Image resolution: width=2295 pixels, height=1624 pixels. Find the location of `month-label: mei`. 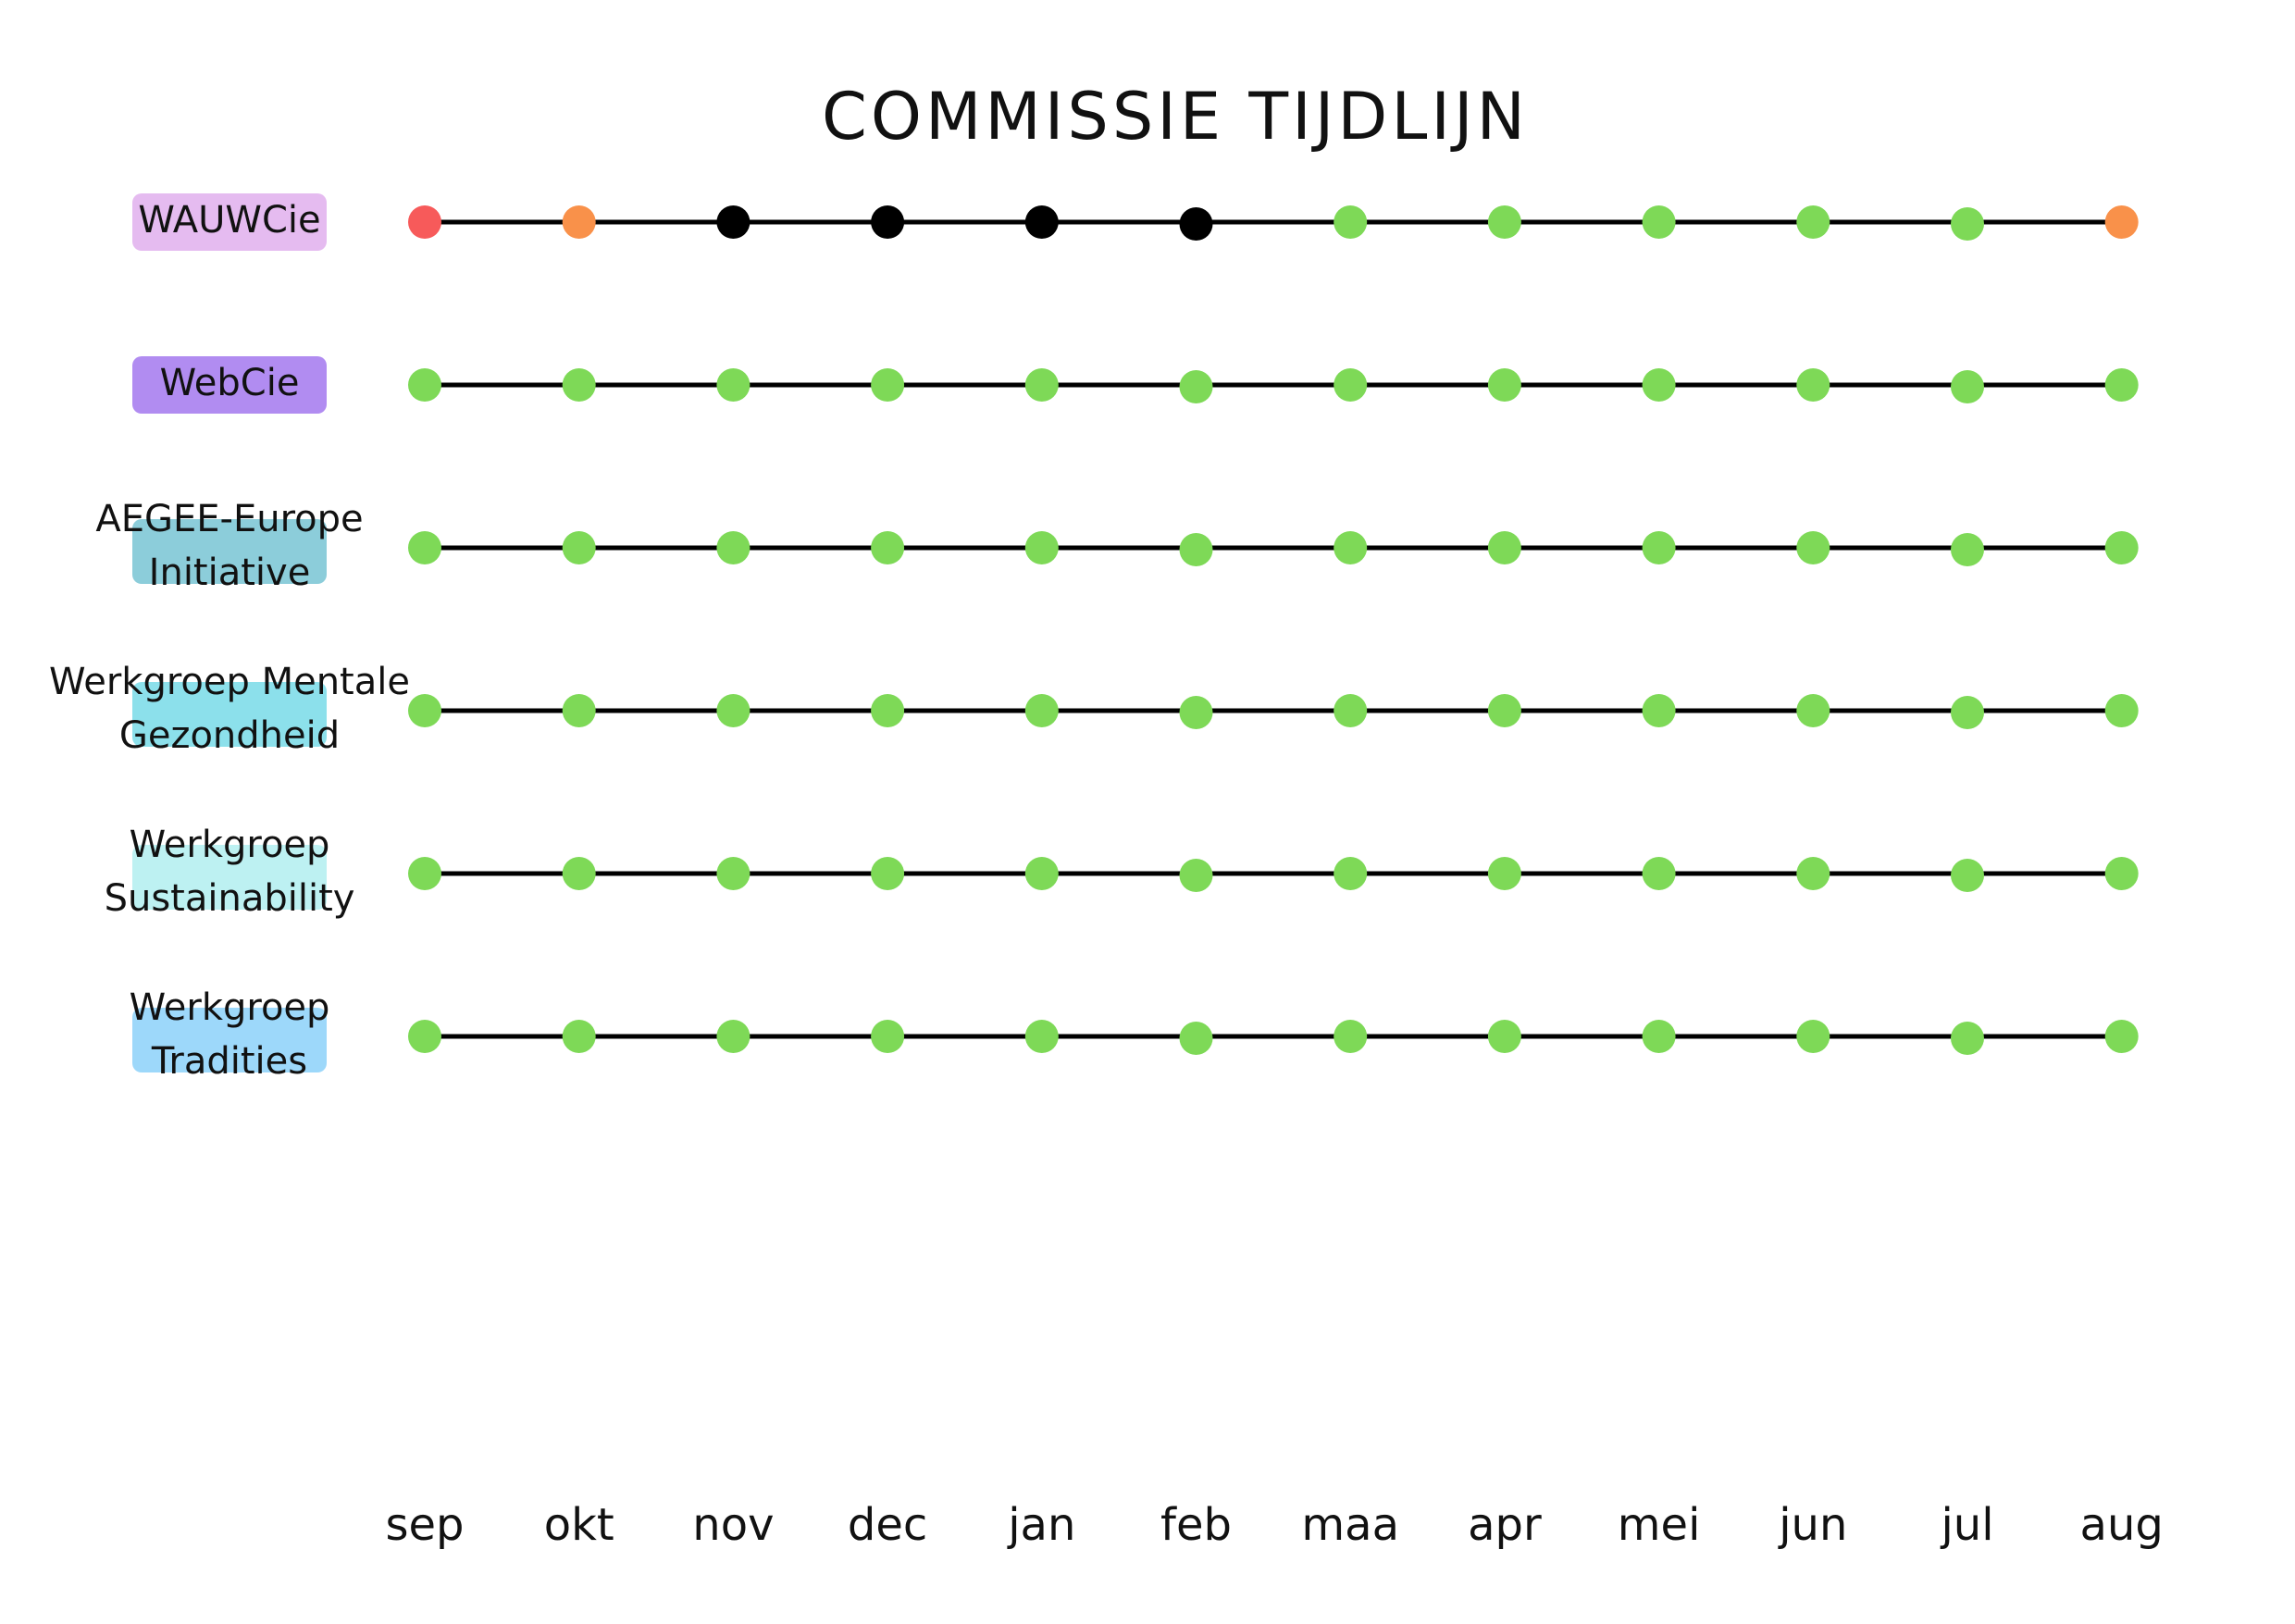

month-label: mei is located at coordinates (1660, 1525).